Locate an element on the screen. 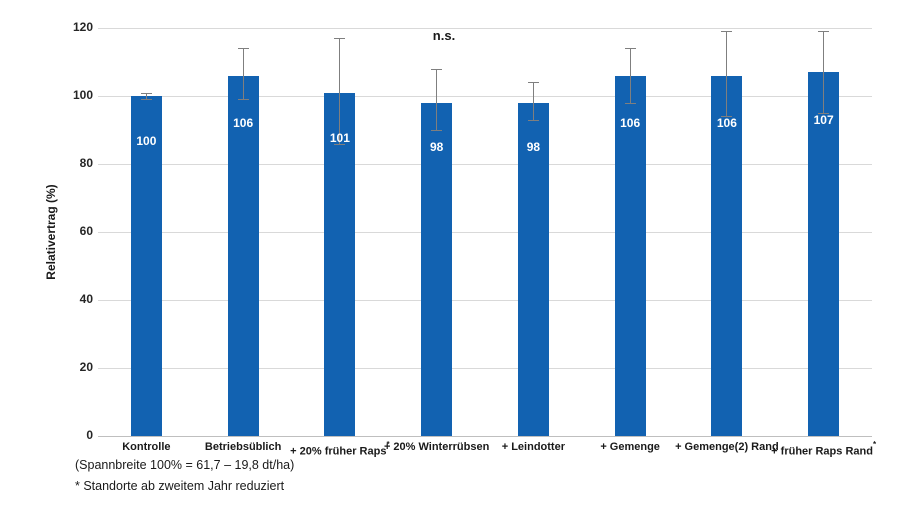 This screenshot has width=900, height=506. x-axis-label: + 20% Winterrübsen is located at coordinates (436, 447).